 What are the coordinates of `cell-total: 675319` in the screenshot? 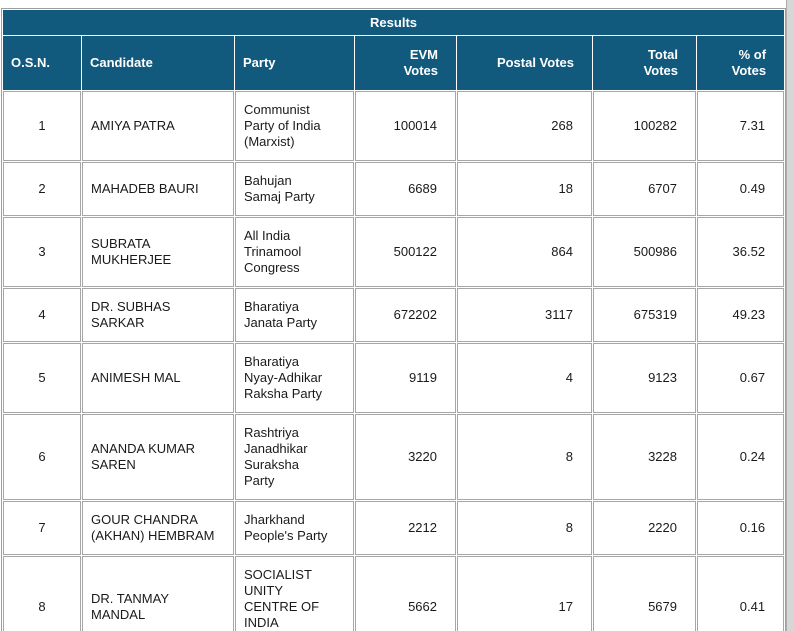 It's located at (644, 315).